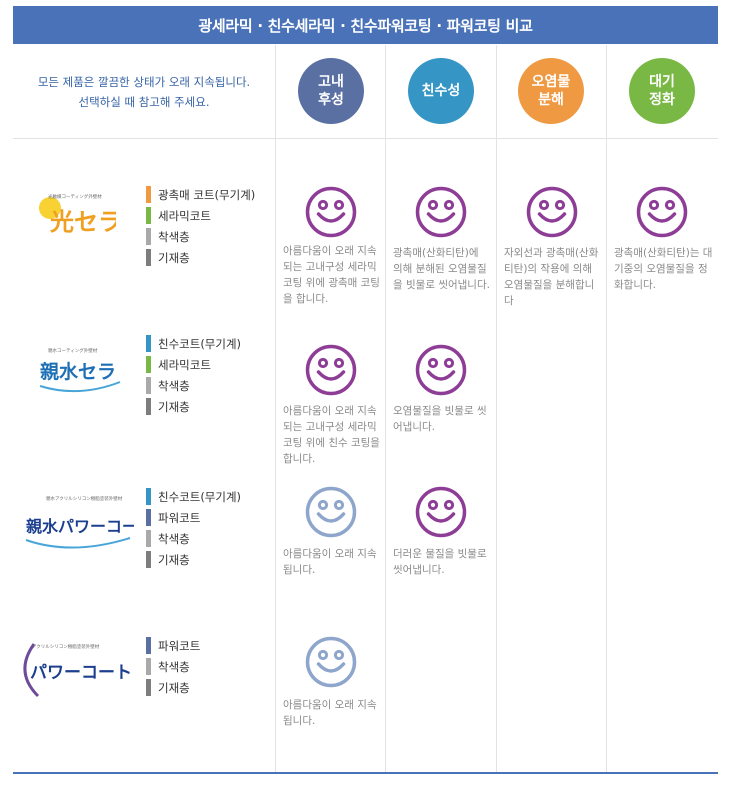 The height and width of the screenshot is (798, 740). What do you see at coordinates (440, 562) in the screenshot?
I see `cell-description: 더러운 물질을 빗물로 씻어냅니다.` at bounding box center [440, 562].